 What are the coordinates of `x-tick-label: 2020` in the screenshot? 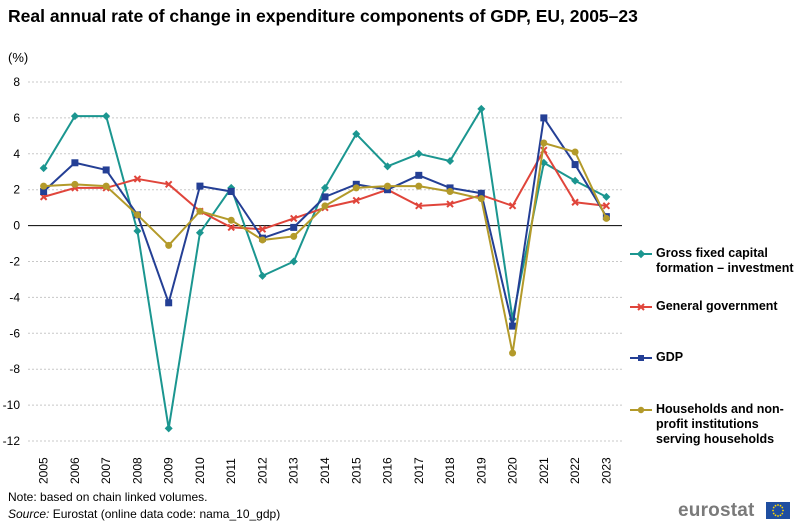 It's located at (513, 470).